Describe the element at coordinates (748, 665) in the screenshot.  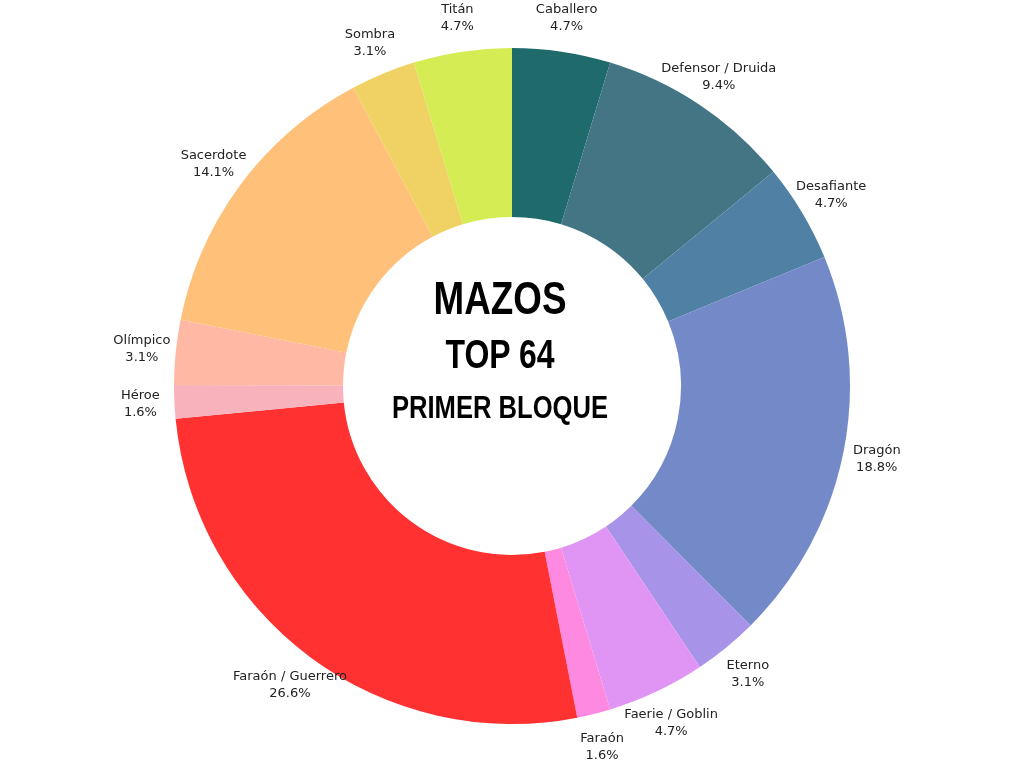
I see `slice-label: Eterno` at that location.